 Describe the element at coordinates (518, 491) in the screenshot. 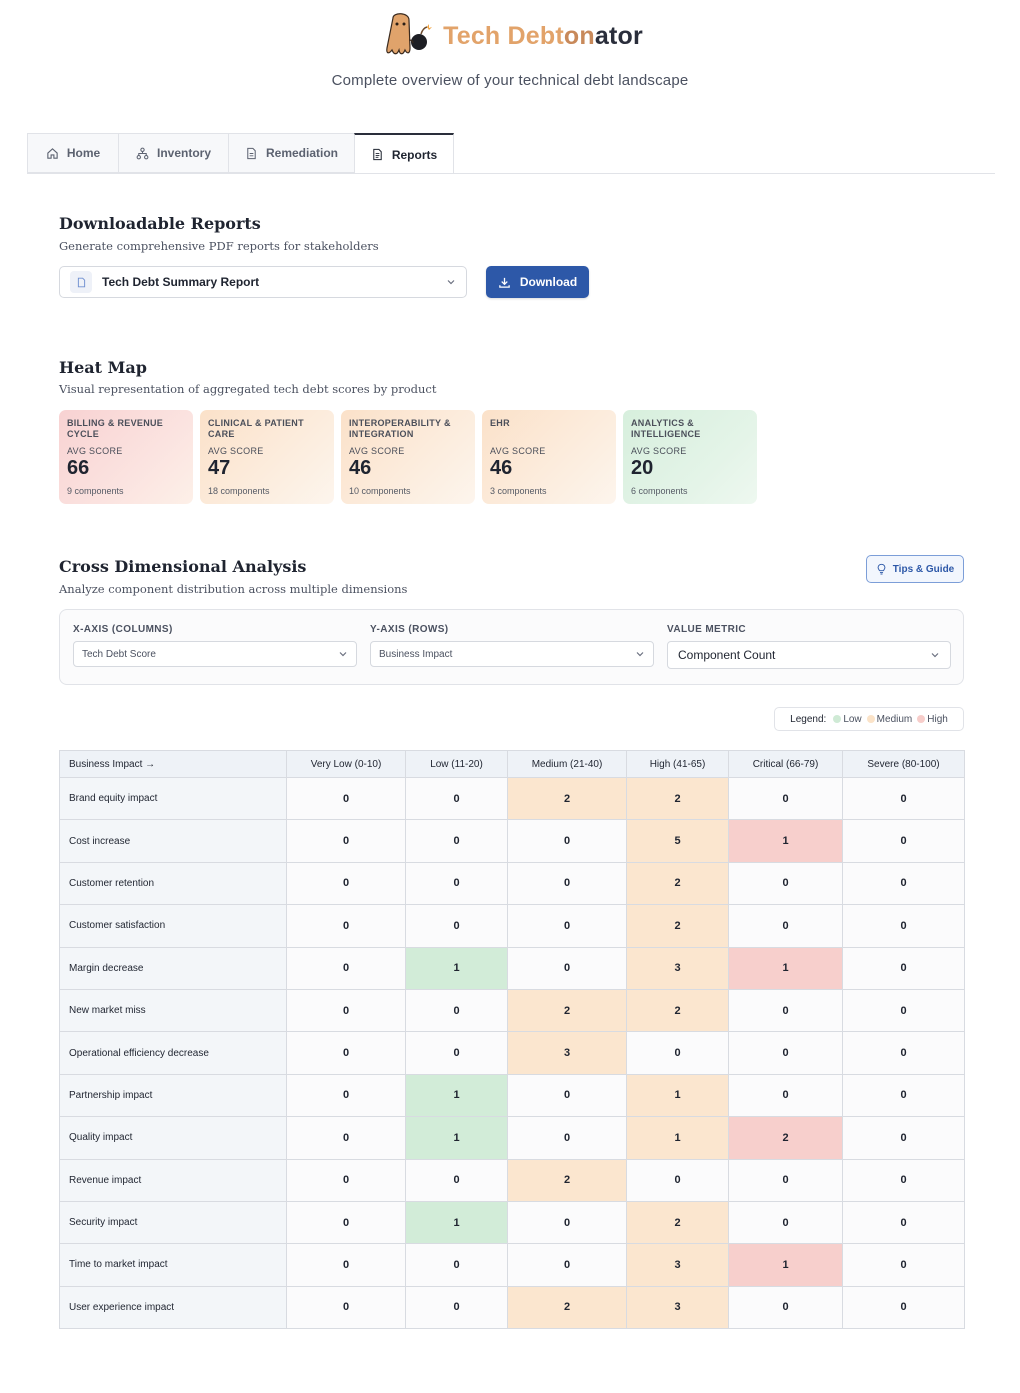

I see `component-count: 3 components` at that location.